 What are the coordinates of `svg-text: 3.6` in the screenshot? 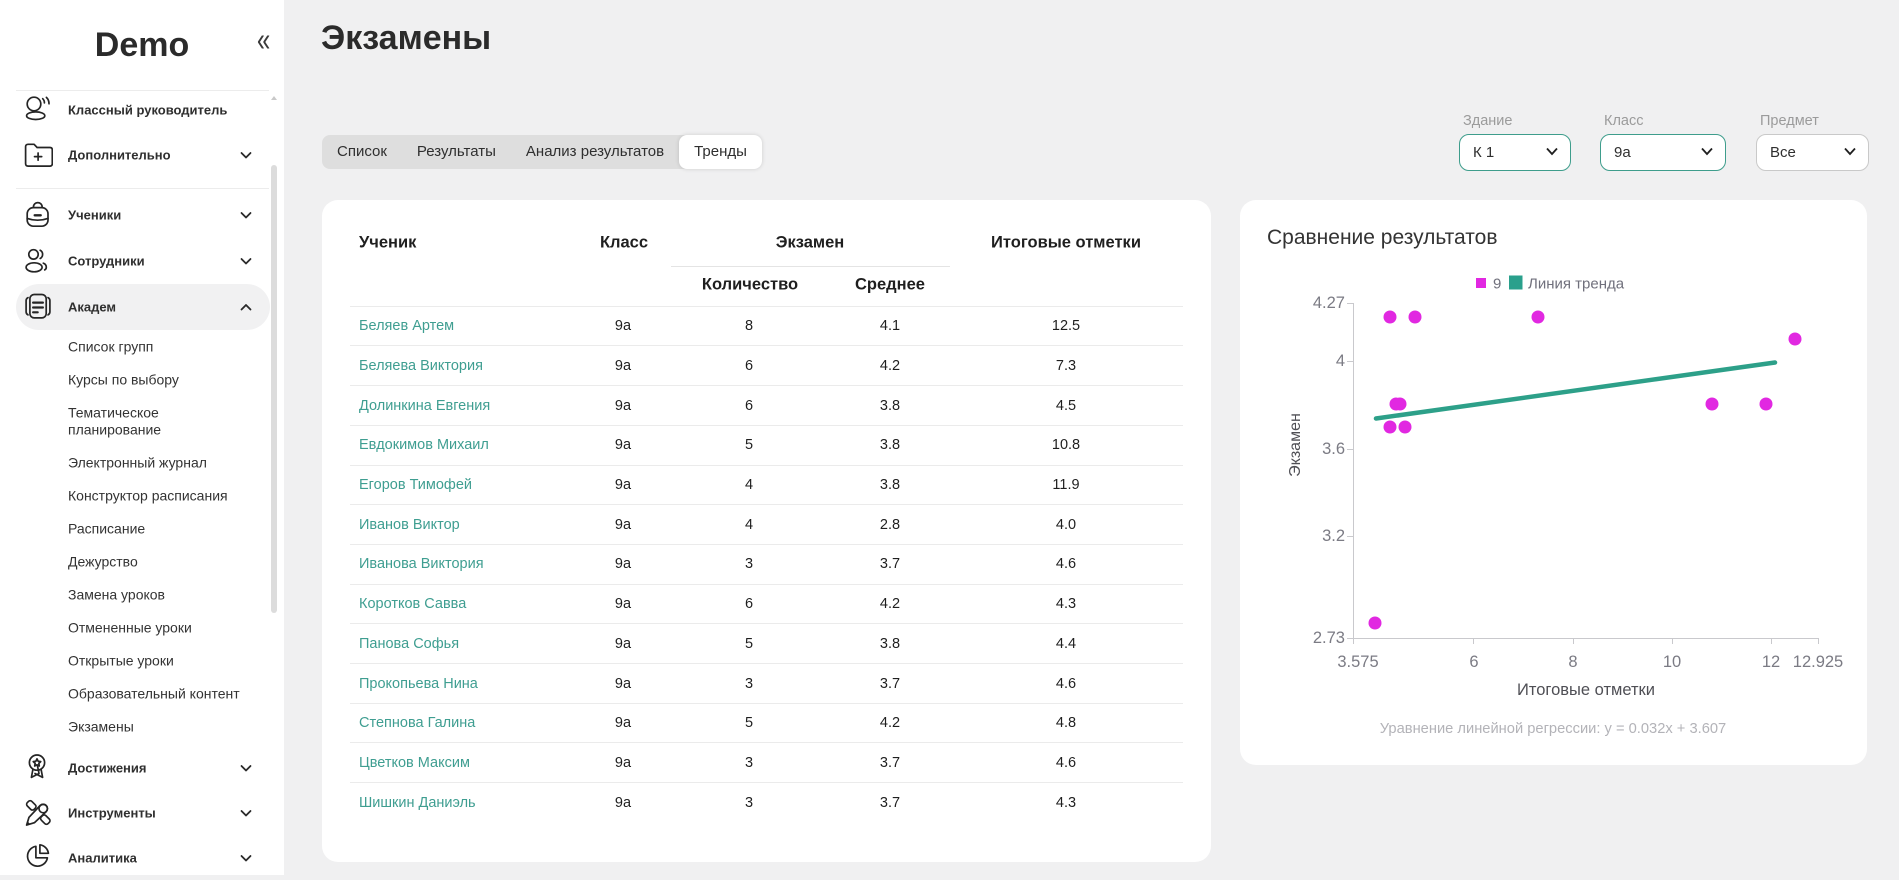 It's located at (1333, 449).